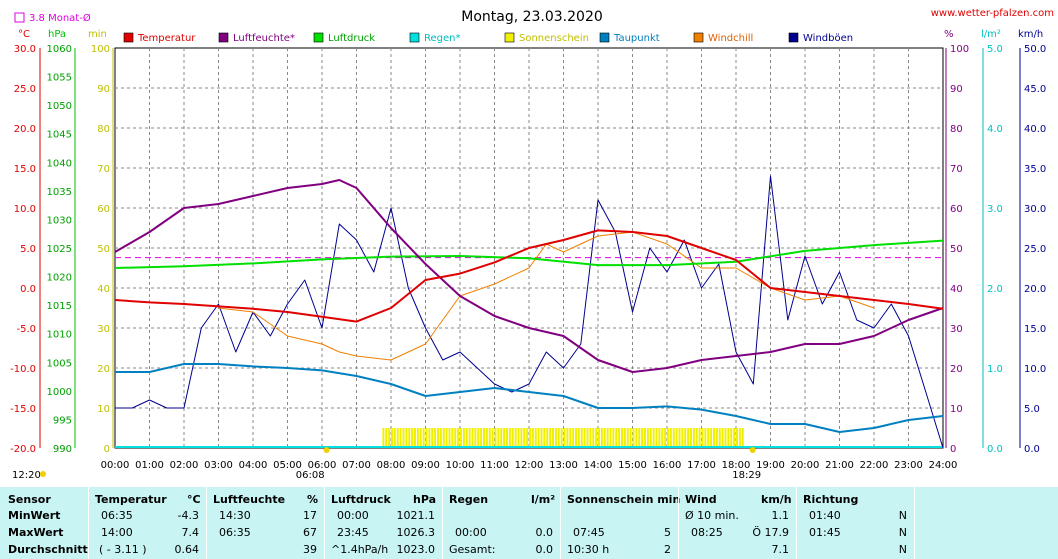 The image size is (1058, 559). Describe the element at coordinates (23, 409) in the screenshot. I see `temp-tick-label: -15.0` at that location.